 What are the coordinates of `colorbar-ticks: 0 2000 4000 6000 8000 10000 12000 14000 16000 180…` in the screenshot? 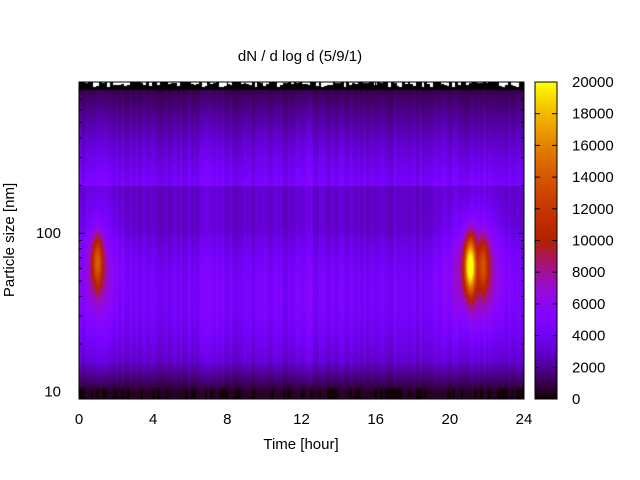 It's located at (574, 241).